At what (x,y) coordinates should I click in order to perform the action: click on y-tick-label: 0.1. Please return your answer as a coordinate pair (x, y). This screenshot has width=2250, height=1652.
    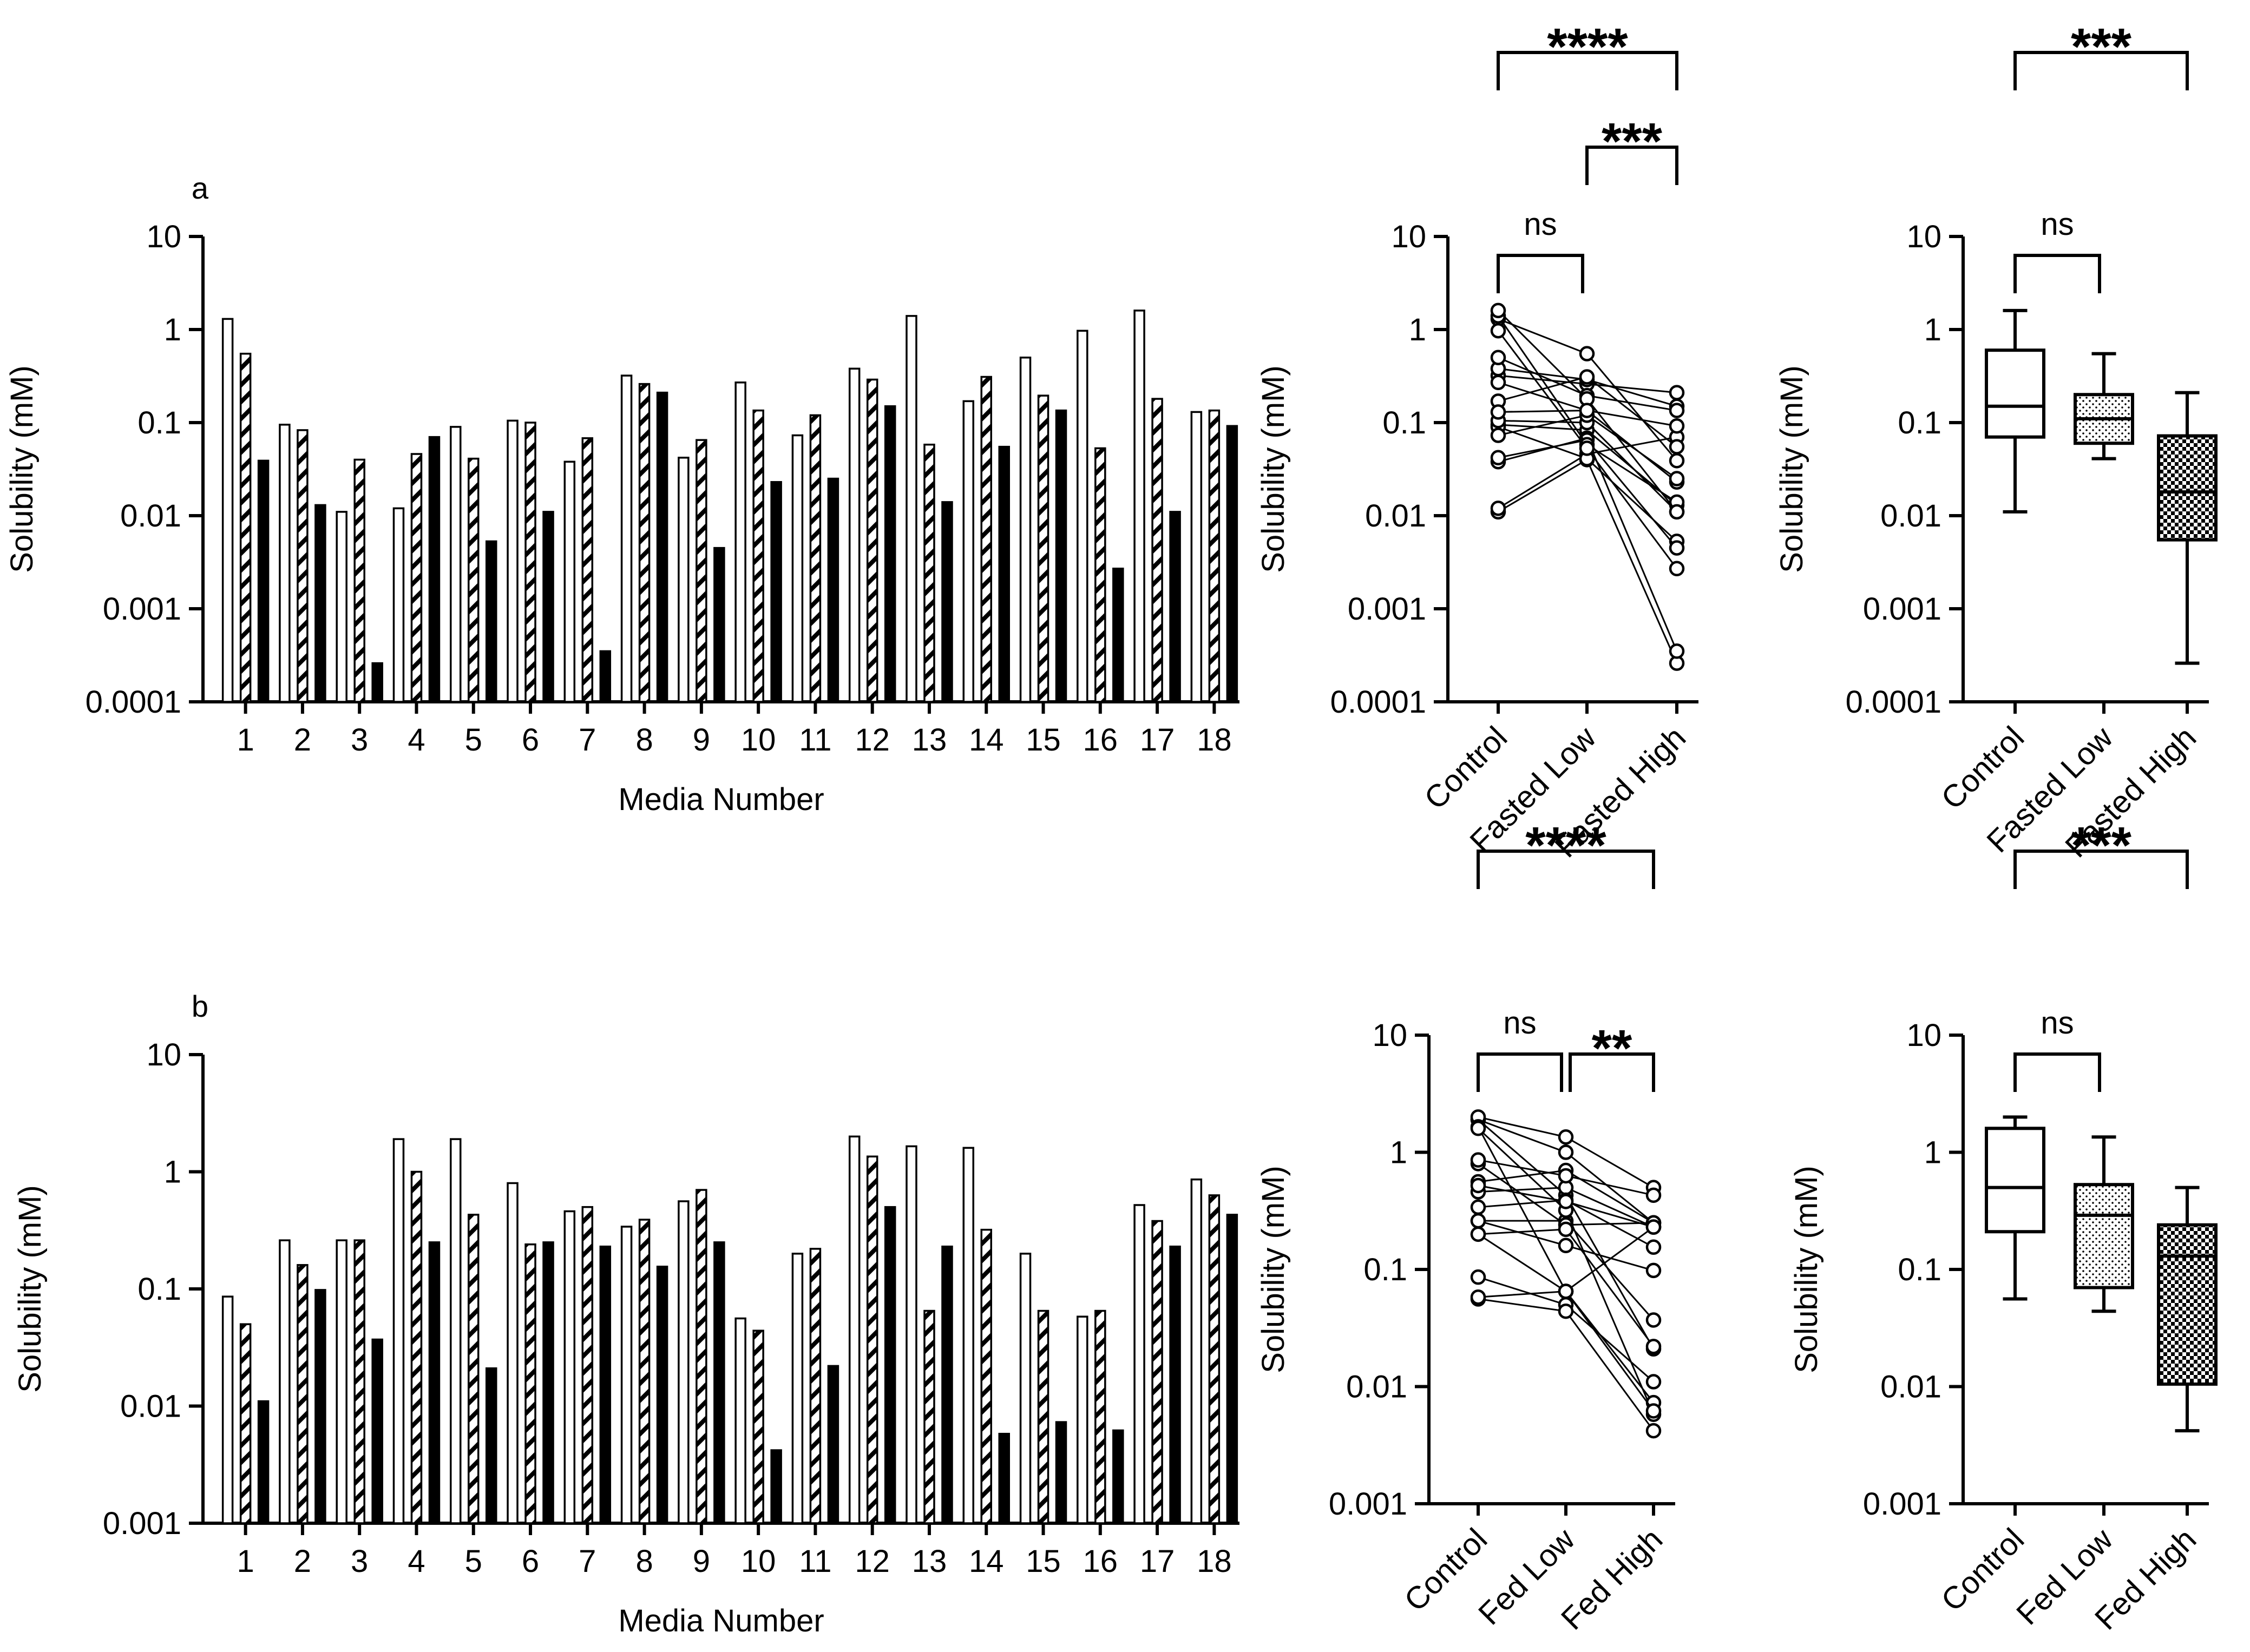
    Looking at the image, I should click on (159, 1289).